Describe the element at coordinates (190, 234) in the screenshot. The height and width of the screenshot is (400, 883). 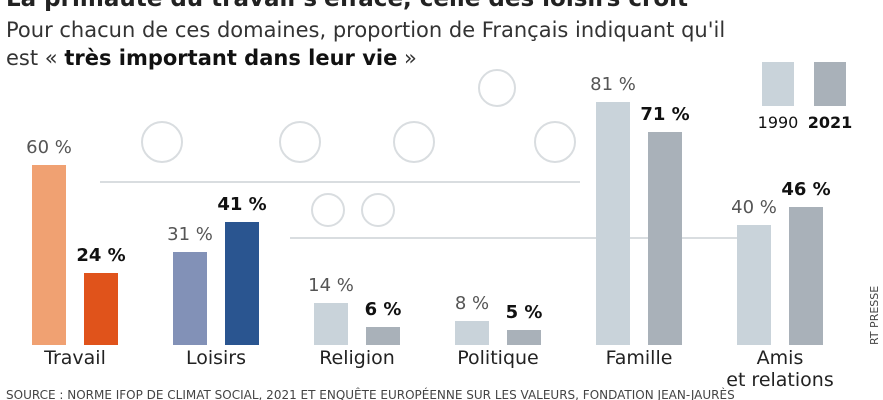
I see `value-label: 31 %` at that location.